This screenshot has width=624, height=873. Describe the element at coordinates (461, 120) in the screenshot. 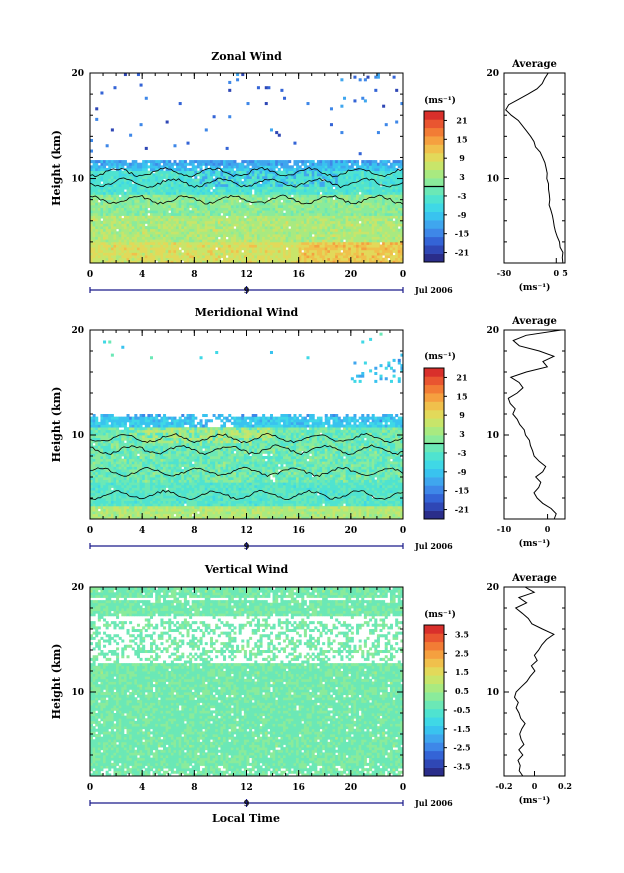

I see `colorbar-tick-label: 21` at that location.